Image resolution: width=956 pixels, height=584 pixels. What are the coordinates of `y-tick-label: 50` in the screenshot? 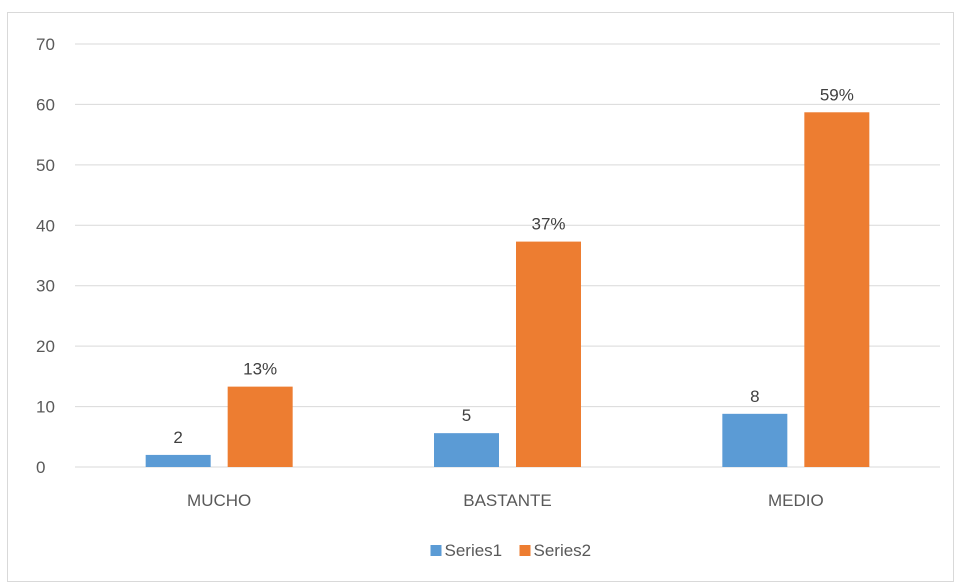 It's located at (45, 165).